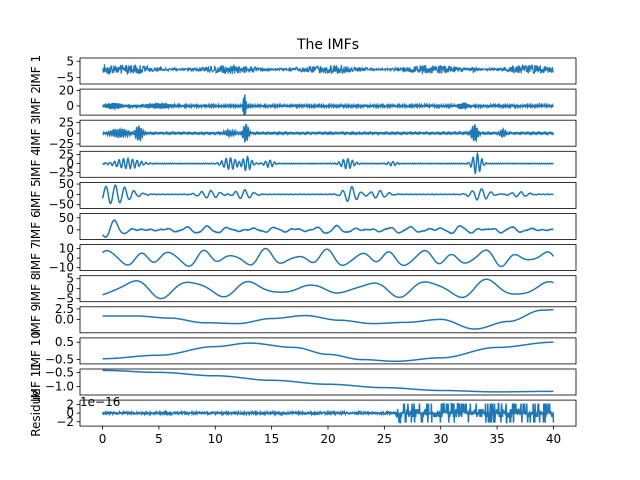  I want to click on y-tick-label: −10, so click(61, 268).